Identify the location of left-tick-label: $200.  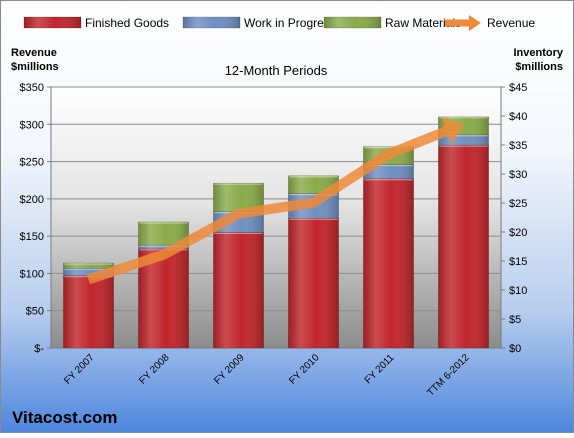
(32, 200).